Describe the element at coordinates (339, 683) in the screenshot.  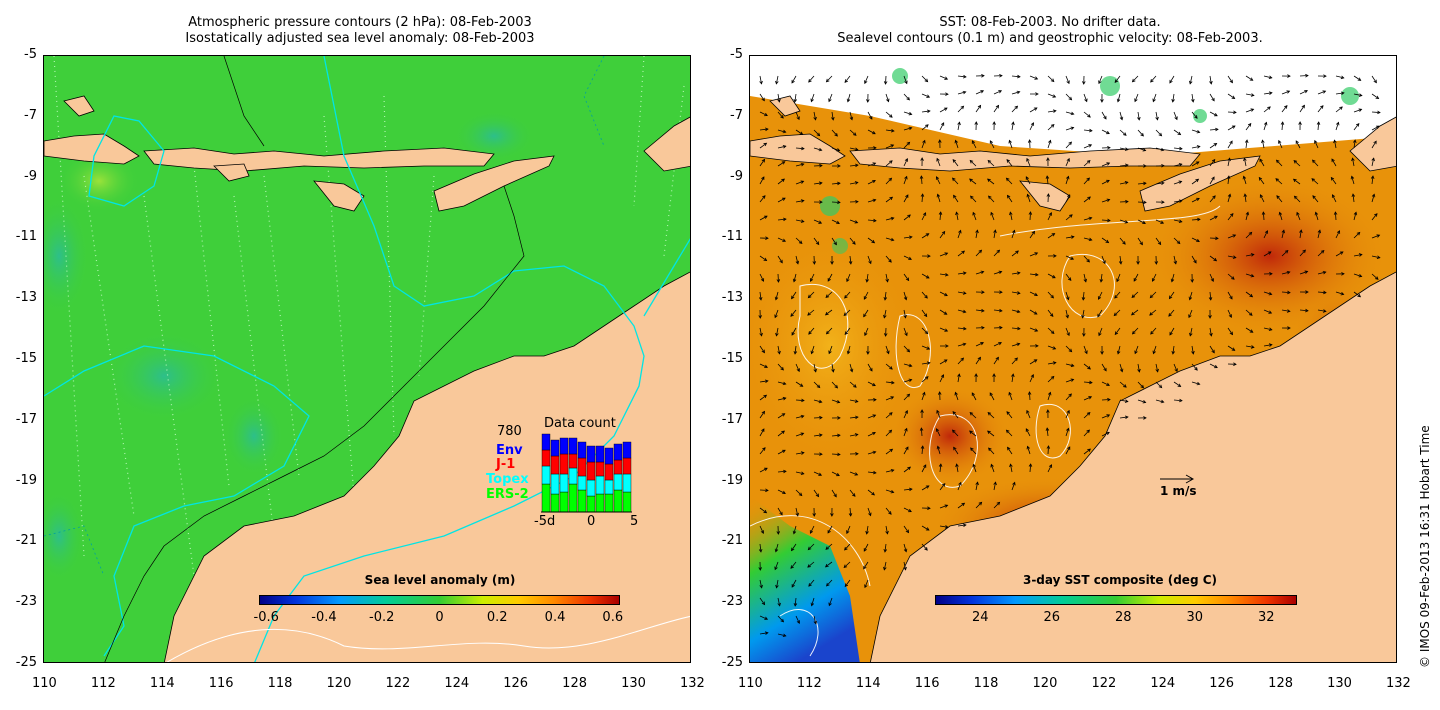
I see `left-x-tick-5: 120` at that location.